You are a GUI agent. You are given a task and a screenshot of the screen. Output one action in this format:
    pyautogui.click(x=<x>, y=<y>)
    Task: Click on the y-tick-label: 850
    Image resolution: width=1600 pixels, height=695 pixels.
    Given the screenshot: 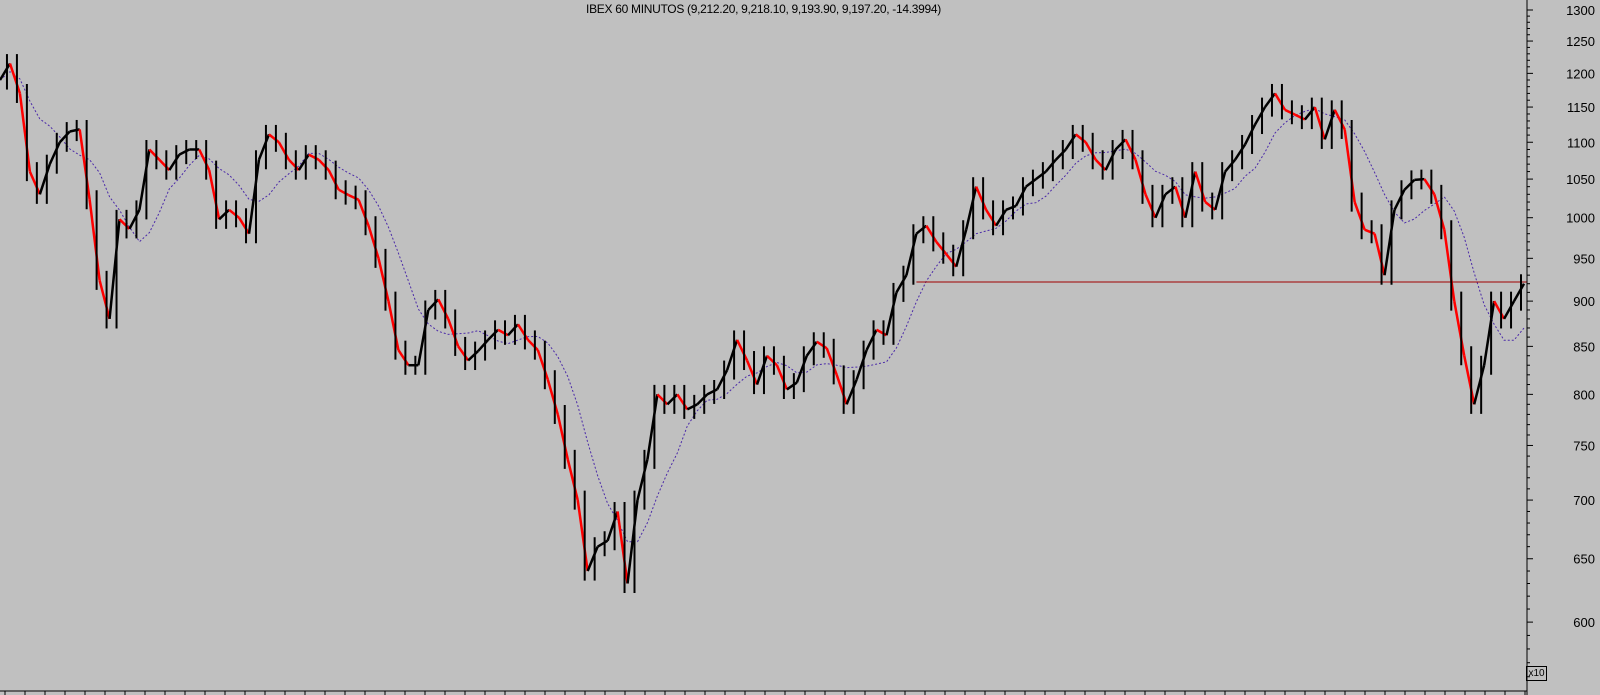 What is the action you would take?
    pyautogui.click(x=1584, y=346)
    